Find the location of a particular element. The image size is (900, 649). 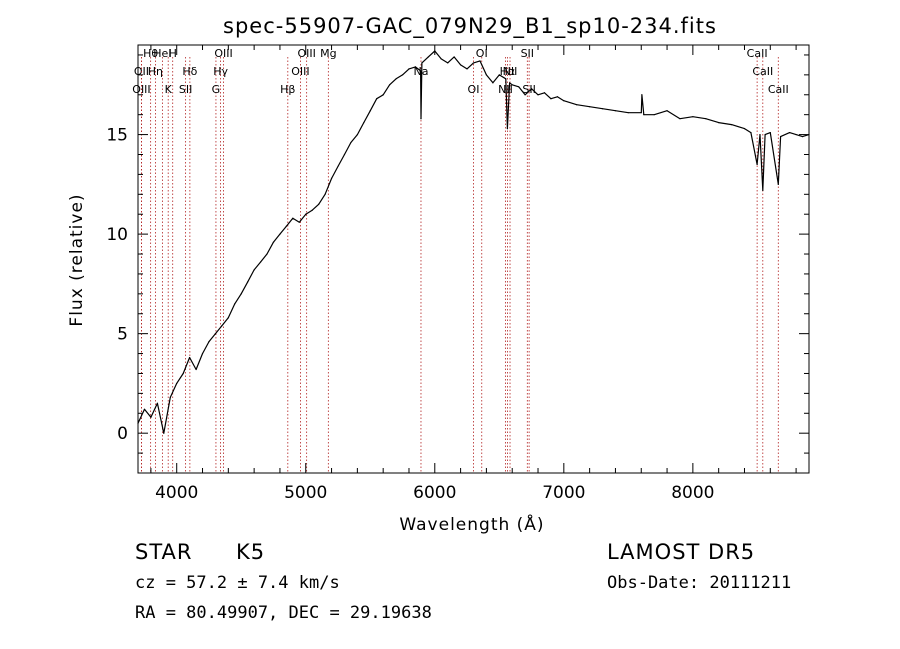

coordinates: RA = 80.49907, DEC = 29.19638 is located at coordinates (283, 613).